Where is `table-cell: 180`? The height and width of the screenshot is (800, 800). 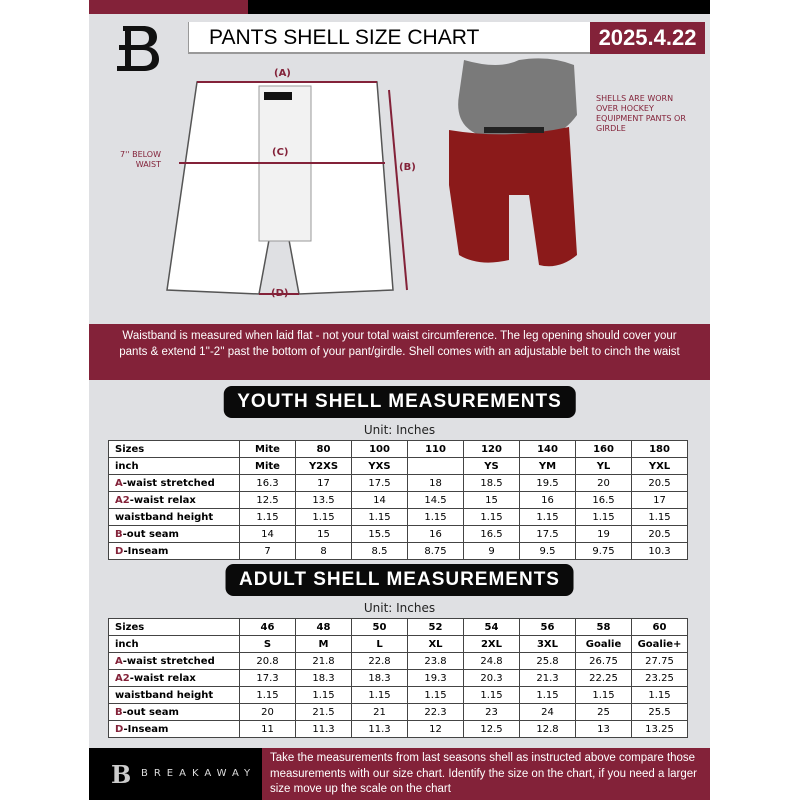
table-cell: 180 is located at coordinates (659, 449).